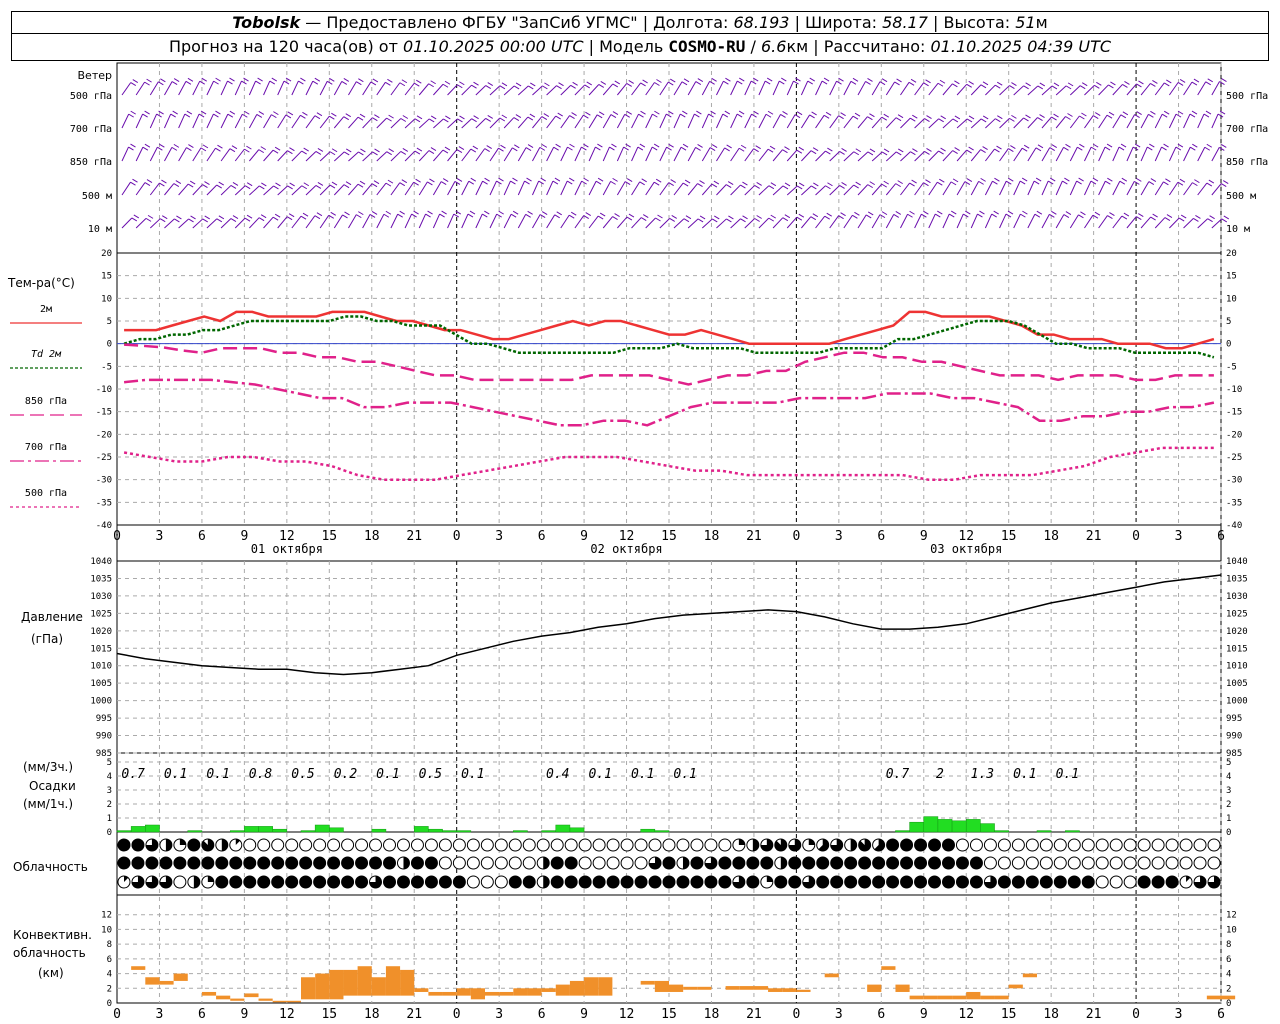 This screenshot has height=1024, width=1280. Describe the element at coordinates (1234, 481) in the screenshot. I see `temp-ytick-right: -30` at that location.